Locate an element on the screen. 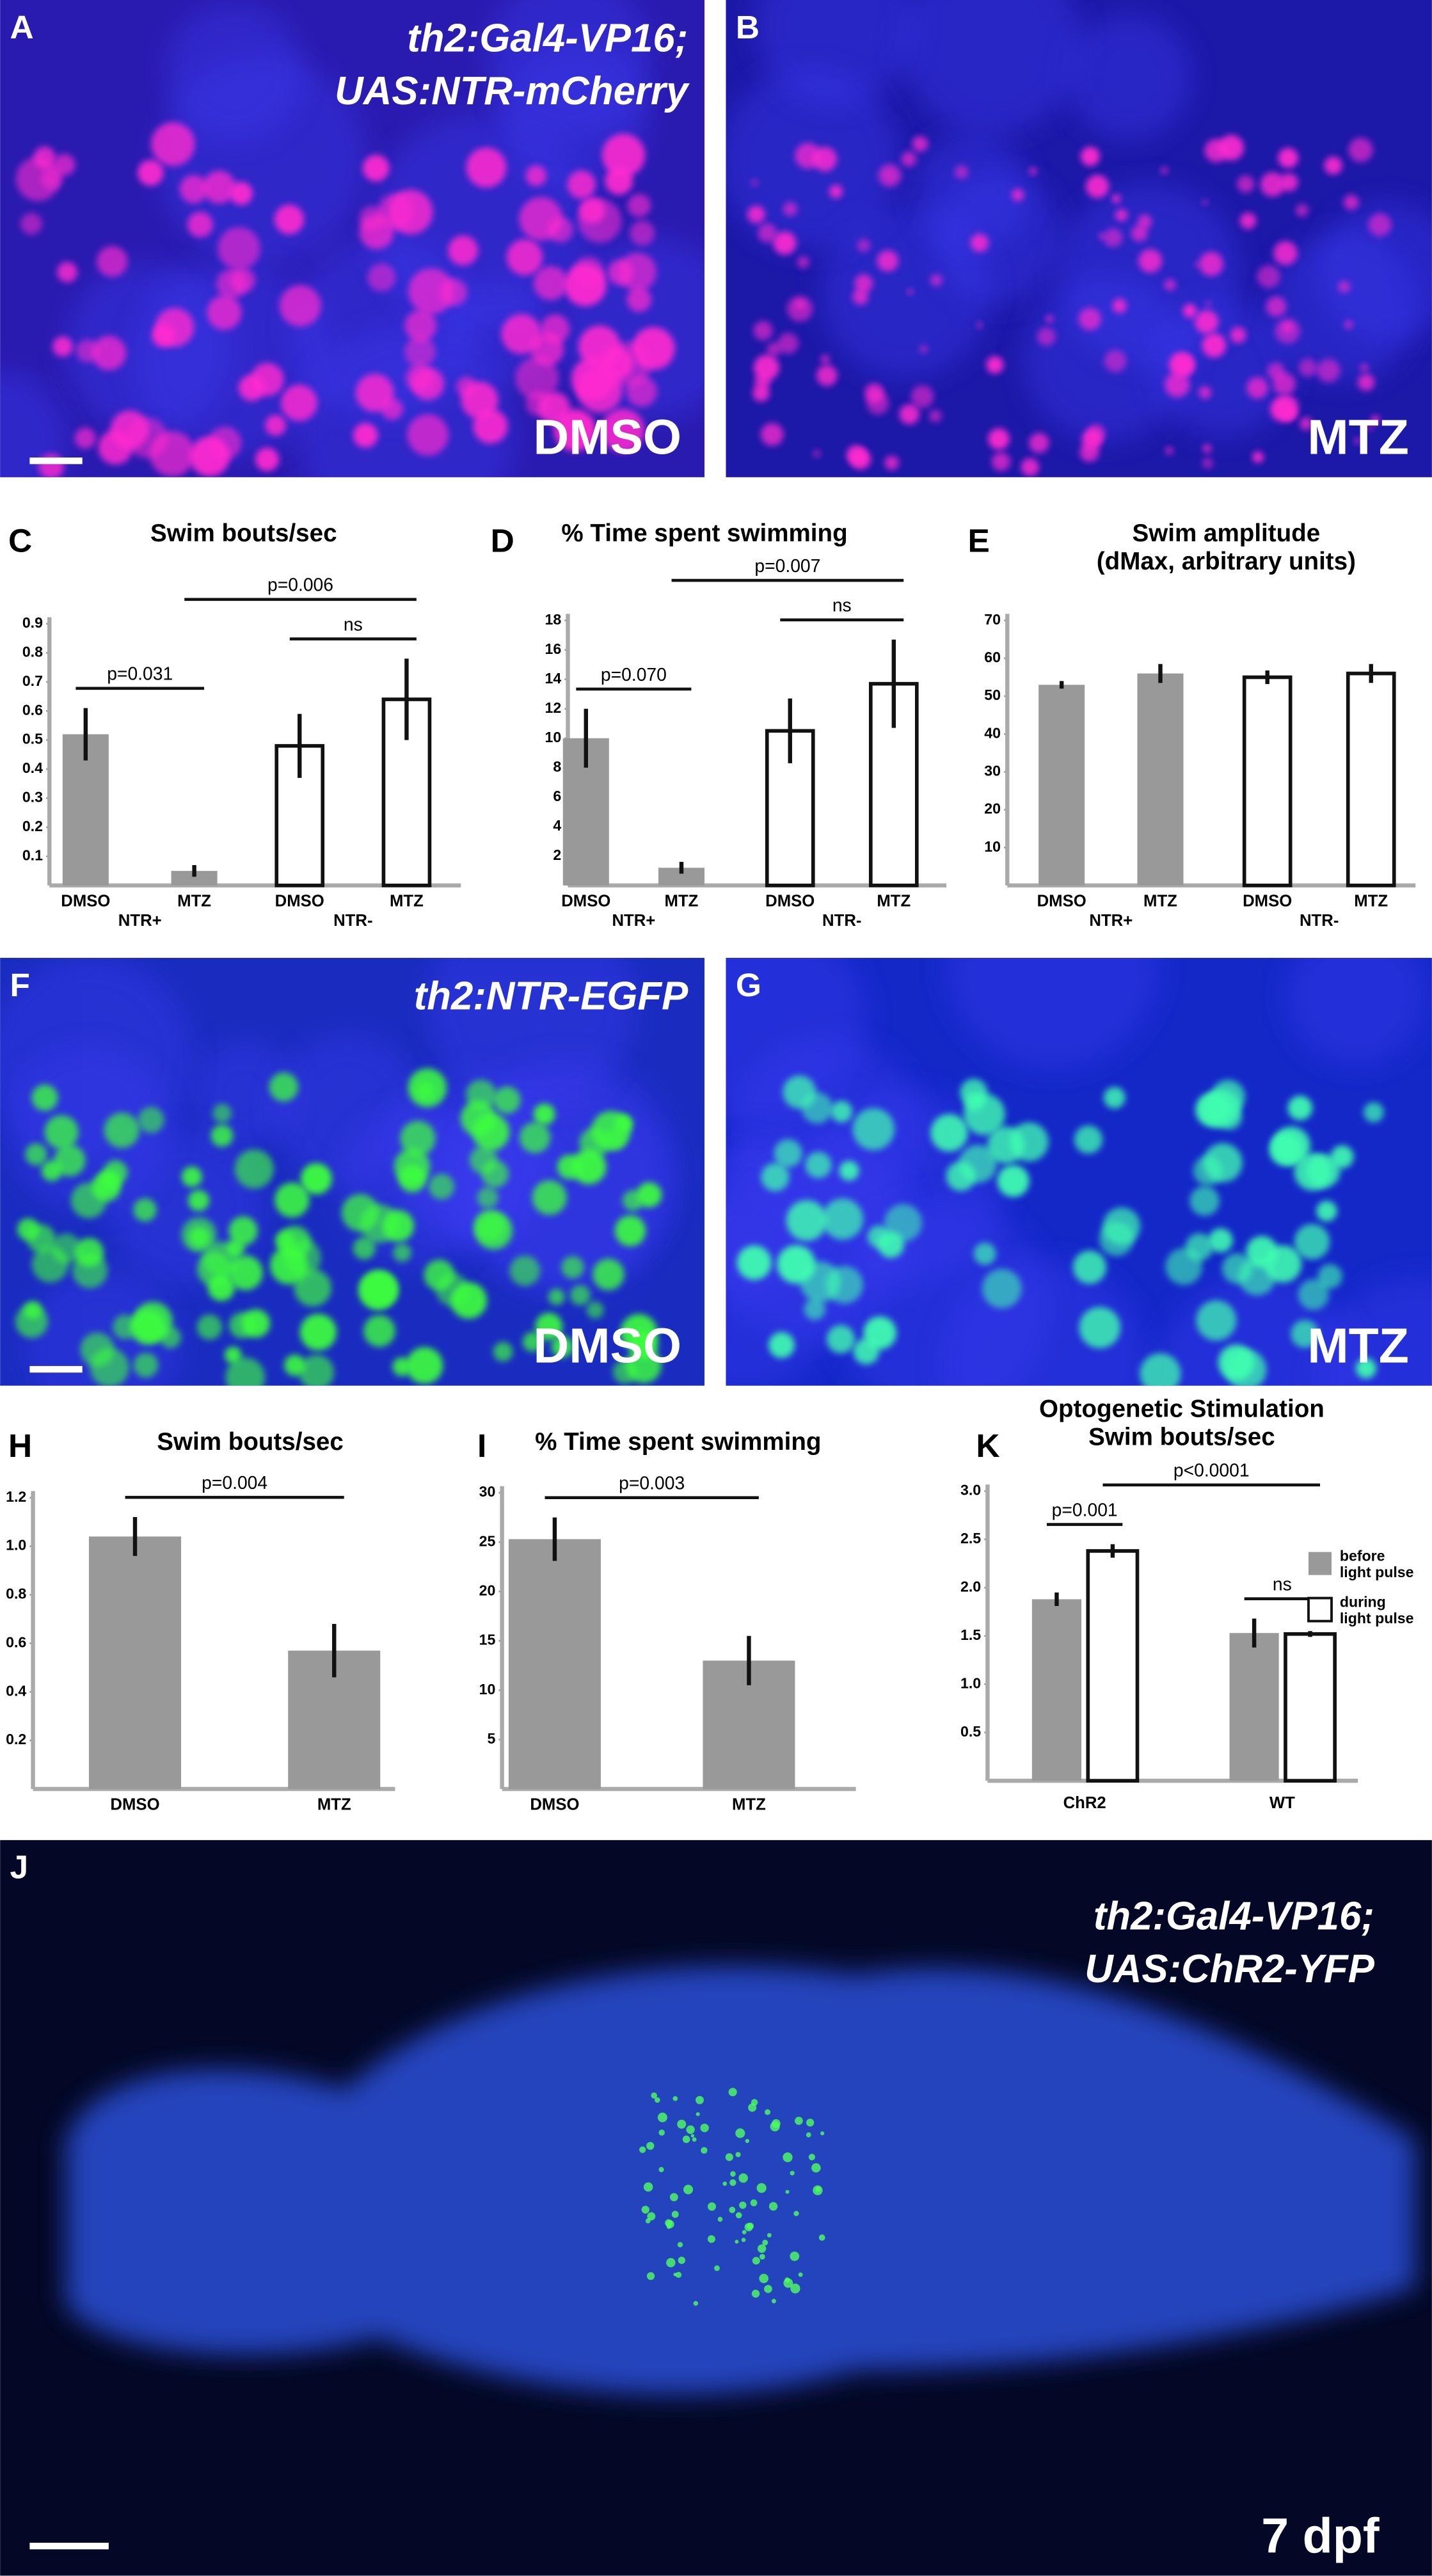 This screenshot has height=2576, width=1432. panel-letter: C is located at coordinates (20, 540).